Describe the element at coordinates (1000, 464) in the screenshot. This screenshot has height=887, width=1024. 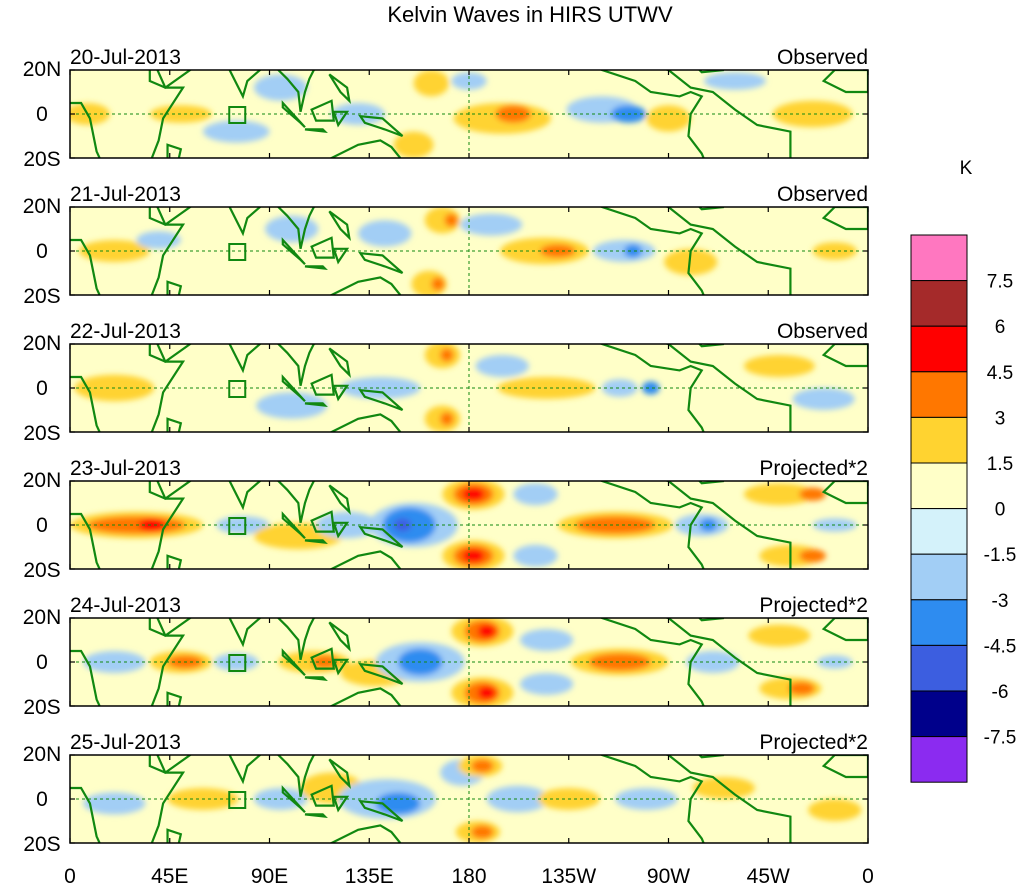
I see `colorbar-label: 1.5` at that location.